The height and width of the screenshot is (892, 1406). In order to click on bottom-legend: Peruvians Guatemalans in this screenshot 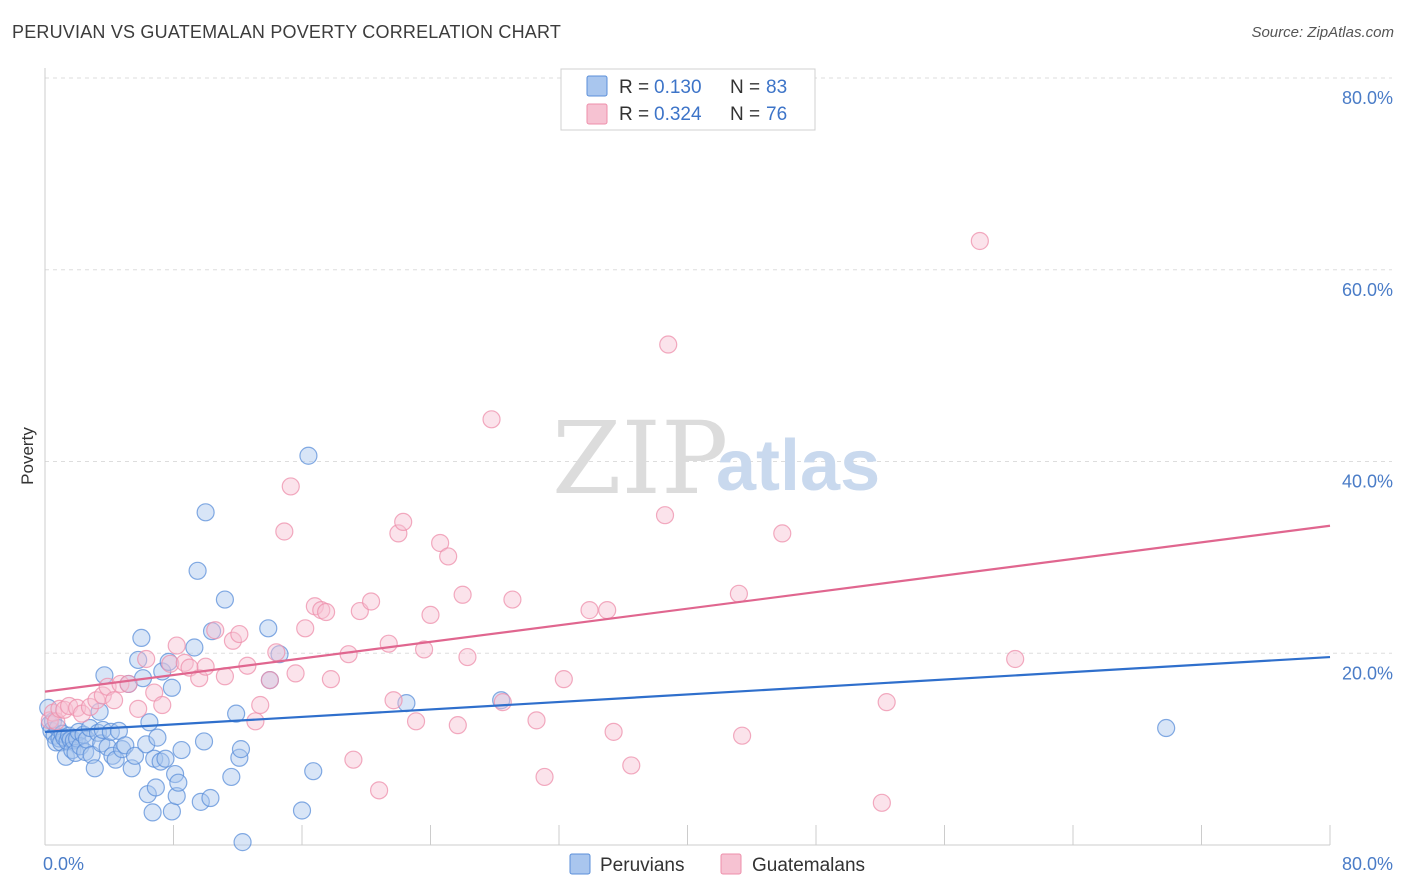, I will do `click(717, 864)`.